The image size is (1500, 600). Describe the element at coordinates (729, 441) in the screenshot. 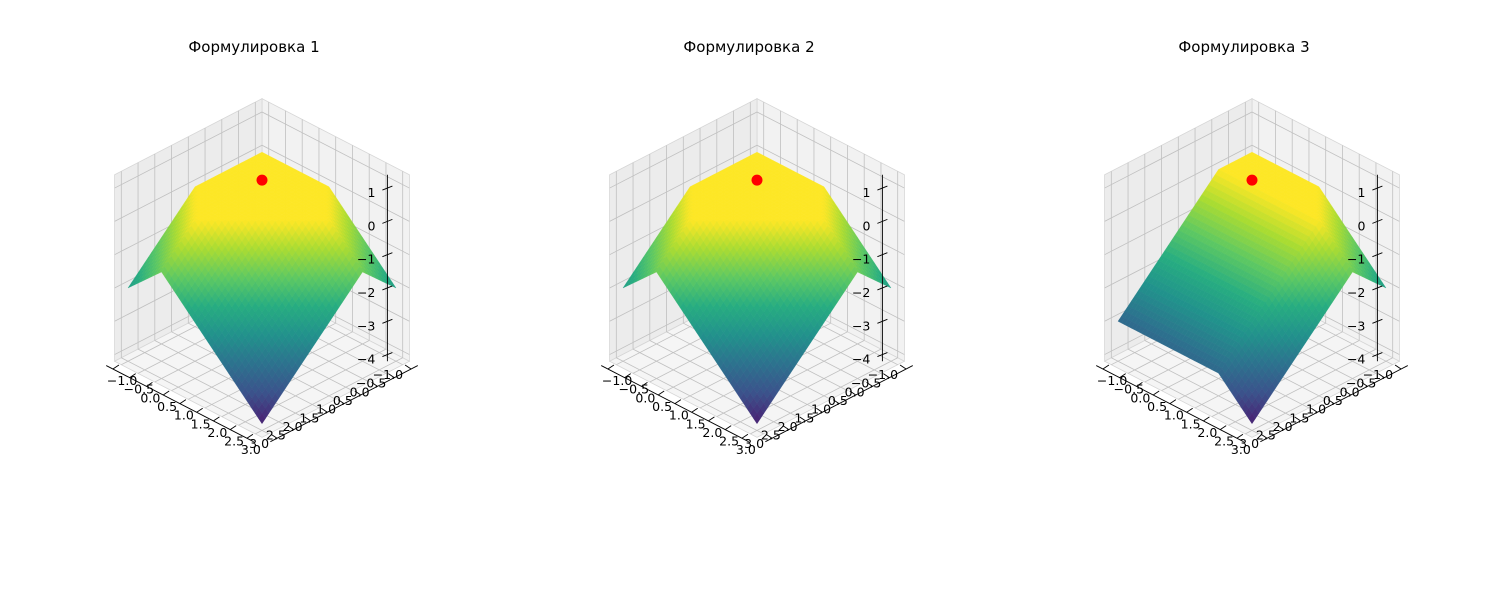

I see `y-tick-label: 2.5` at that location.